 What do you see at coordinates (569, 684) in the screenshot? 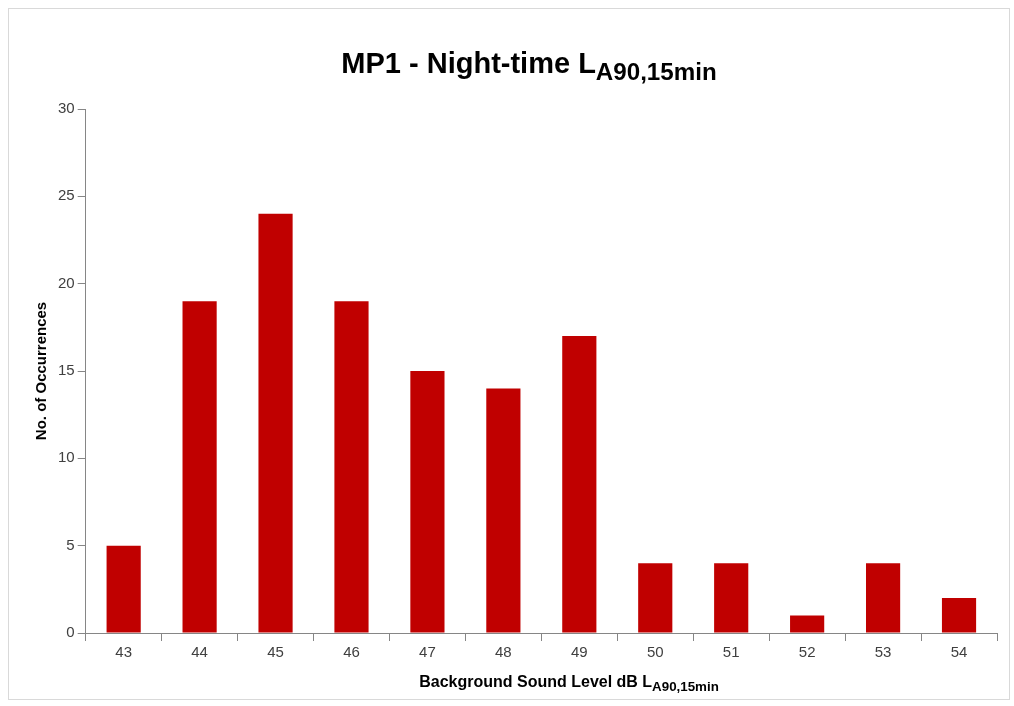
I see `x-axis-title: Background Sound Level dB L$_{A90,15min}$` at bounding box center [569, 684].